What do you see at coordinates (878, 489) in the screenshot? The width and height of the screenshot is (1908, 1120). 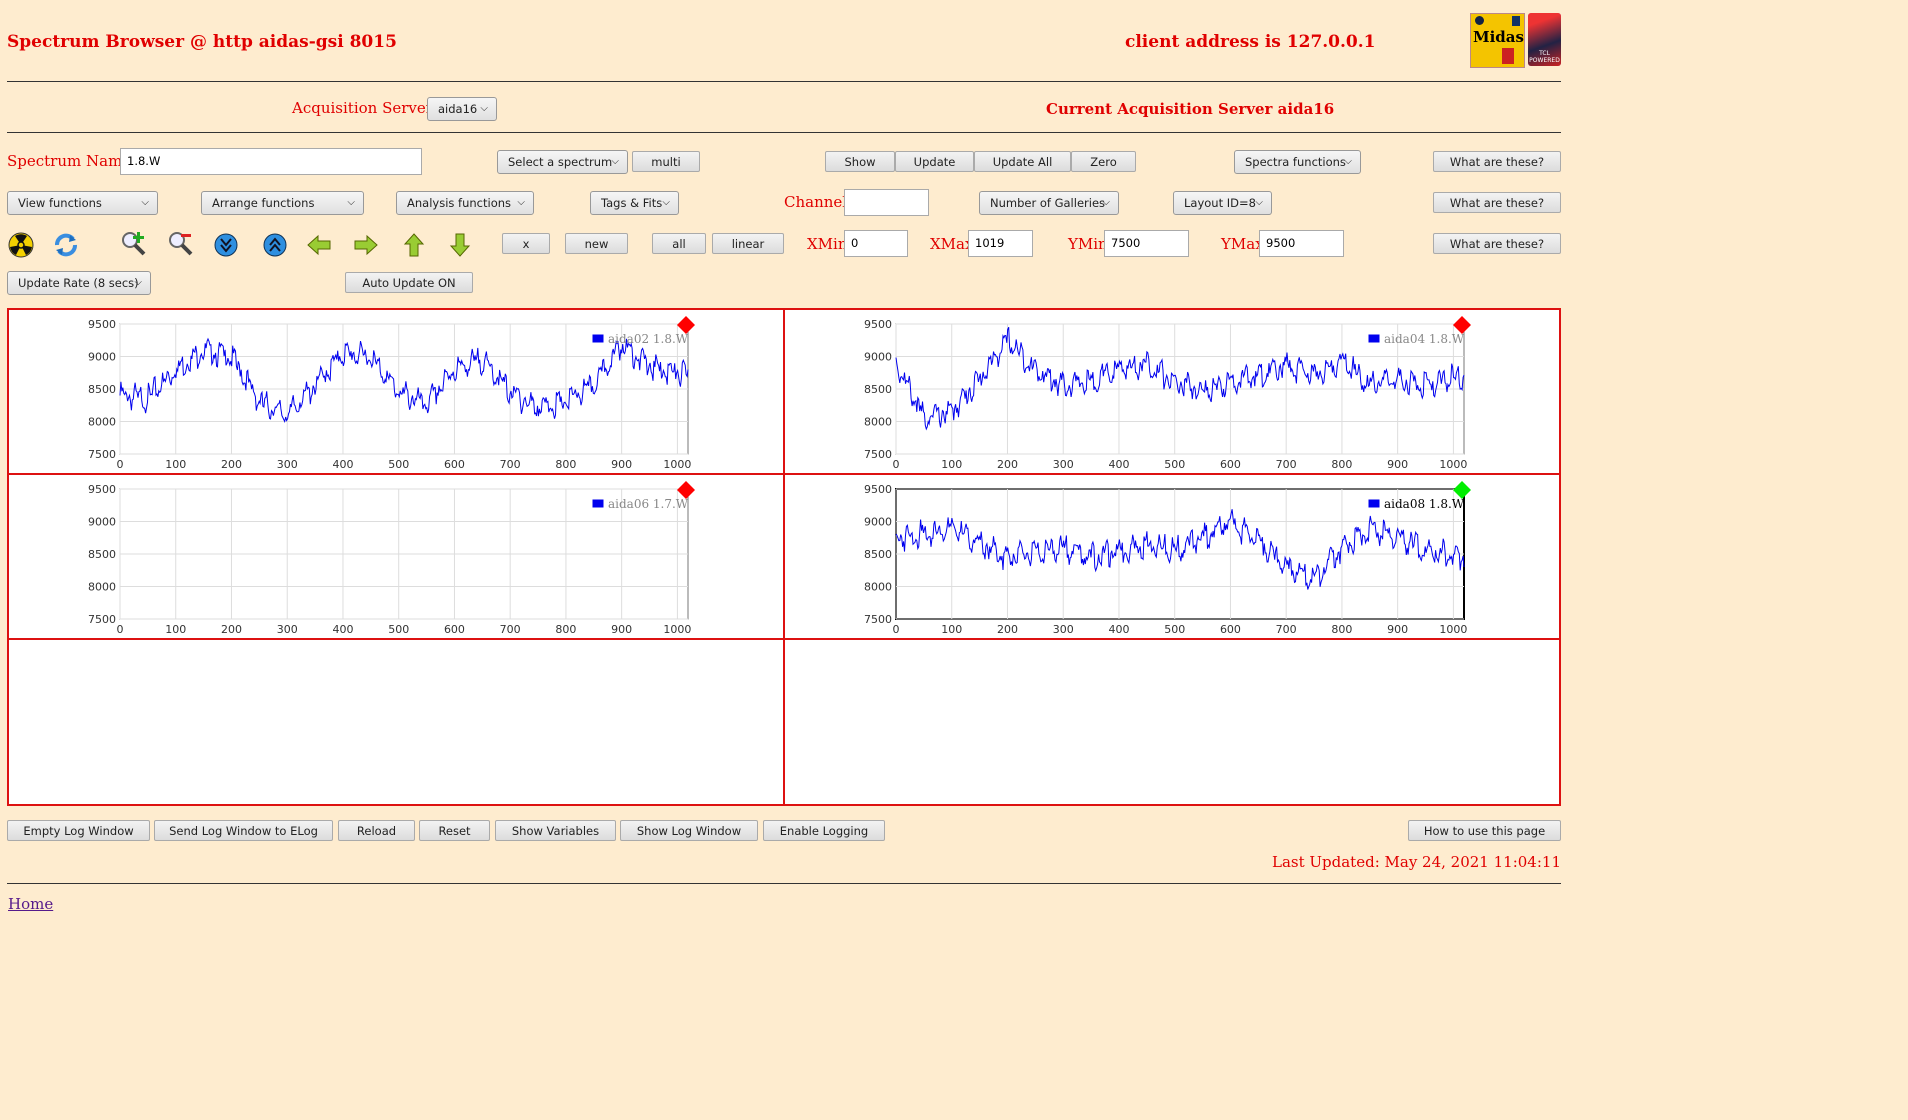 I see `y-tick-label: 9500` at bounding box center [878, 489].